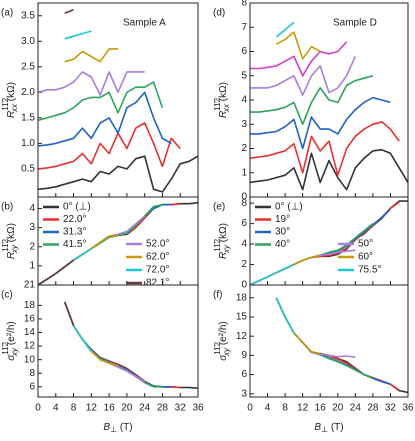 Image resolution: width=415 pixels, height=441 pixels. What do you see at coordinates (244, 285) in the screenshot?
I see `y-tick-label: 0` at bounding box center [244, 285].